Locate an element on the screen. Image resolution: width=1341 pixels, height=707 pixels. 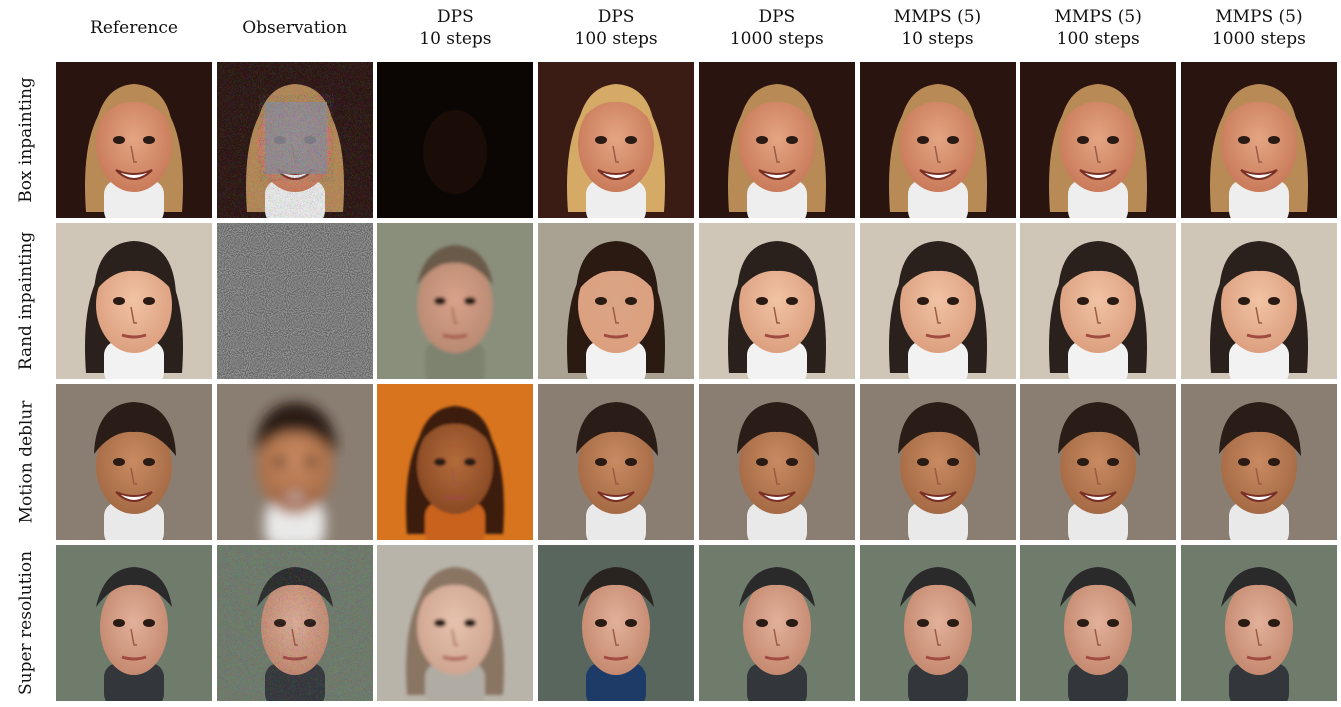
row-header-label: Box inpainting is located at coordinates (26, 140).